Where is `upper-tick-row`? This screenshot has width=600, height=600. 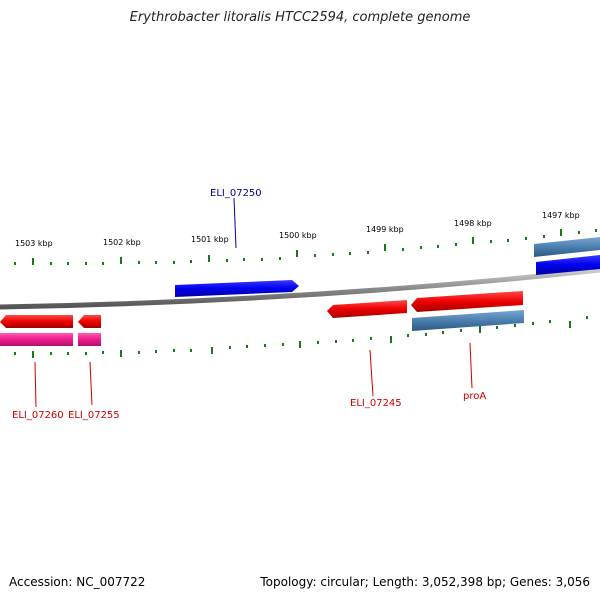
upper-tick-row is located at coordinates (305, 247).